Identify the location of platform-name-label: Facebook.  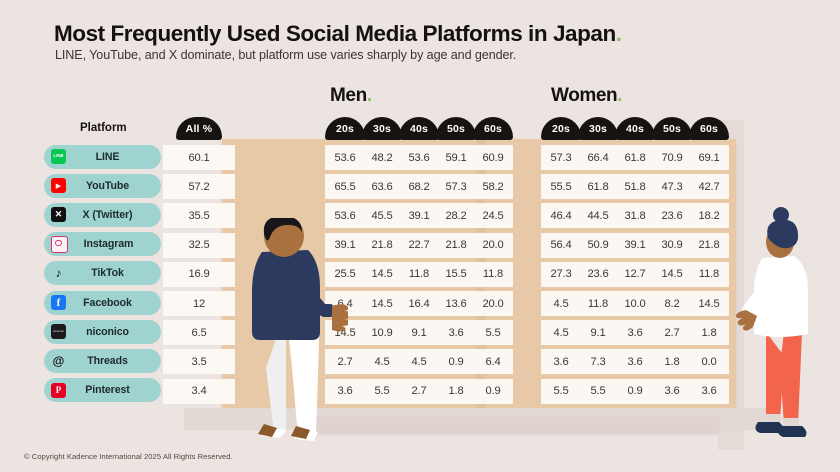
(107, 302).